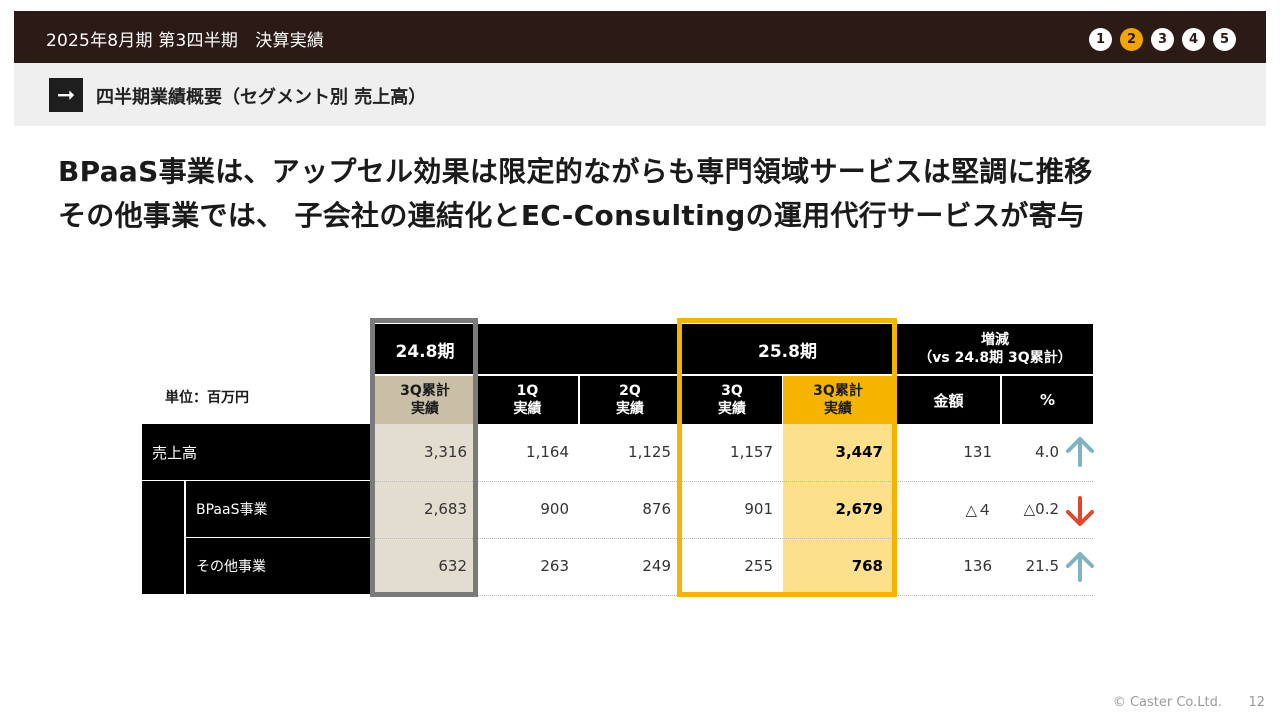 The width and height of the screenshot is (1280, 720). I want to click on cell-other-curr-cum: 768, so click(867, 566).